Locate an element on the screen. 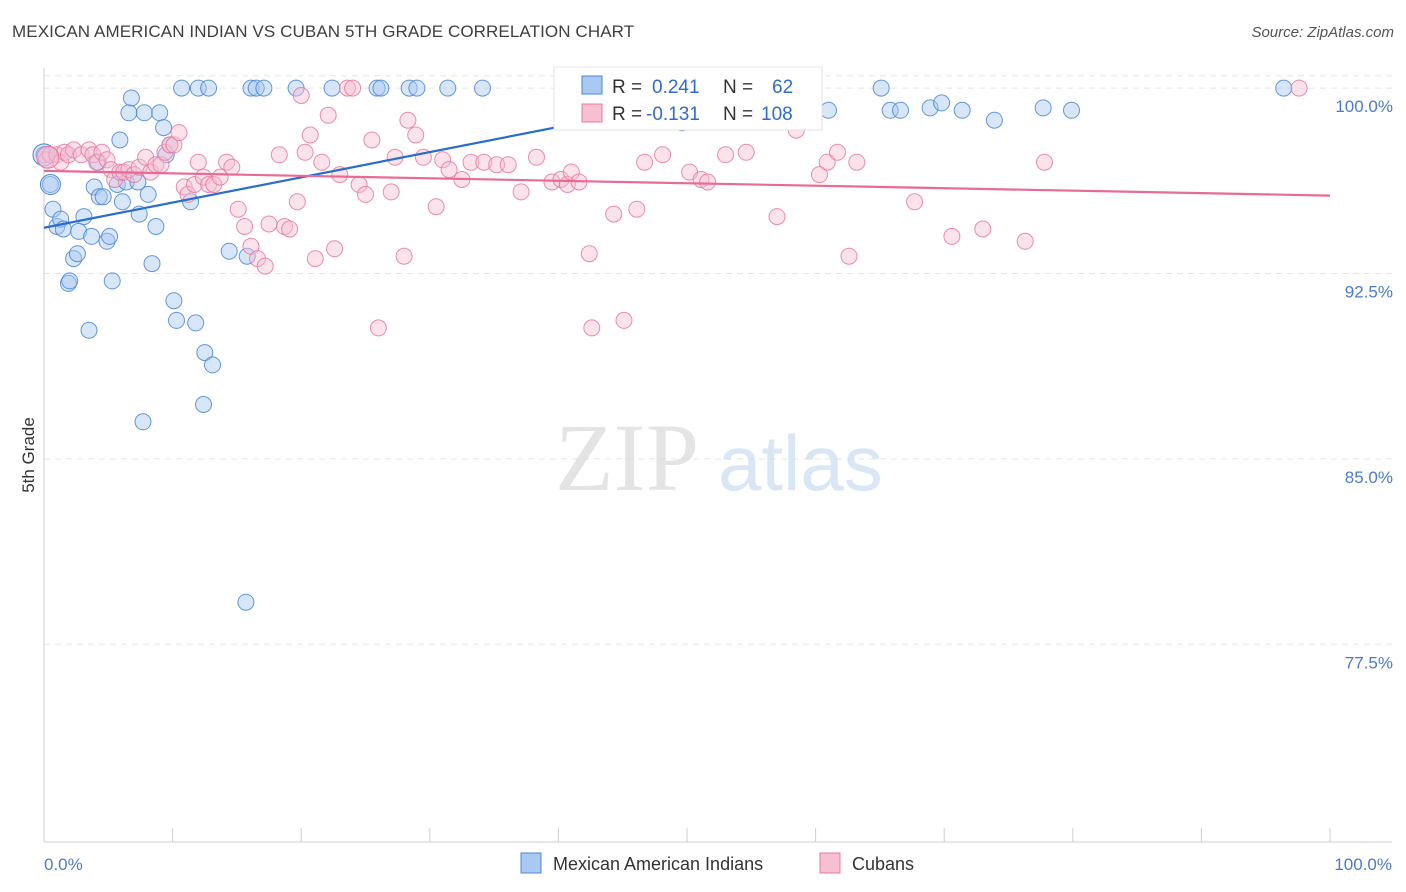 This screenshot has height=892, width=1406. stats-n-label-pink: N = is located at coordinates (738, 114).